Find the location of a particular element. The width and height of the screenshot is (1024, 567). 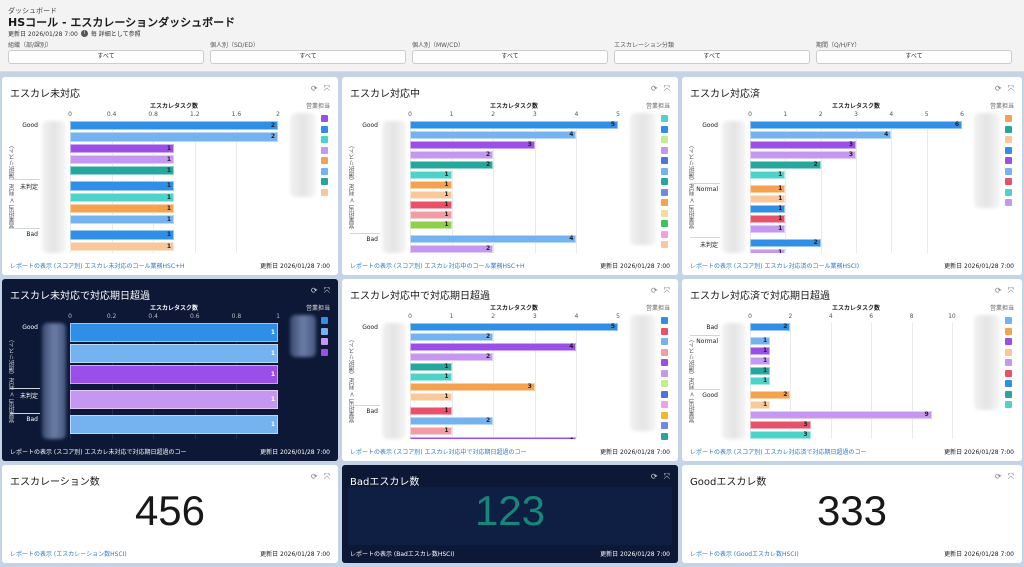

view-report-link: レポートの表示 (Goodエスカレ数HSCI) is located at coordinates (744, 554).